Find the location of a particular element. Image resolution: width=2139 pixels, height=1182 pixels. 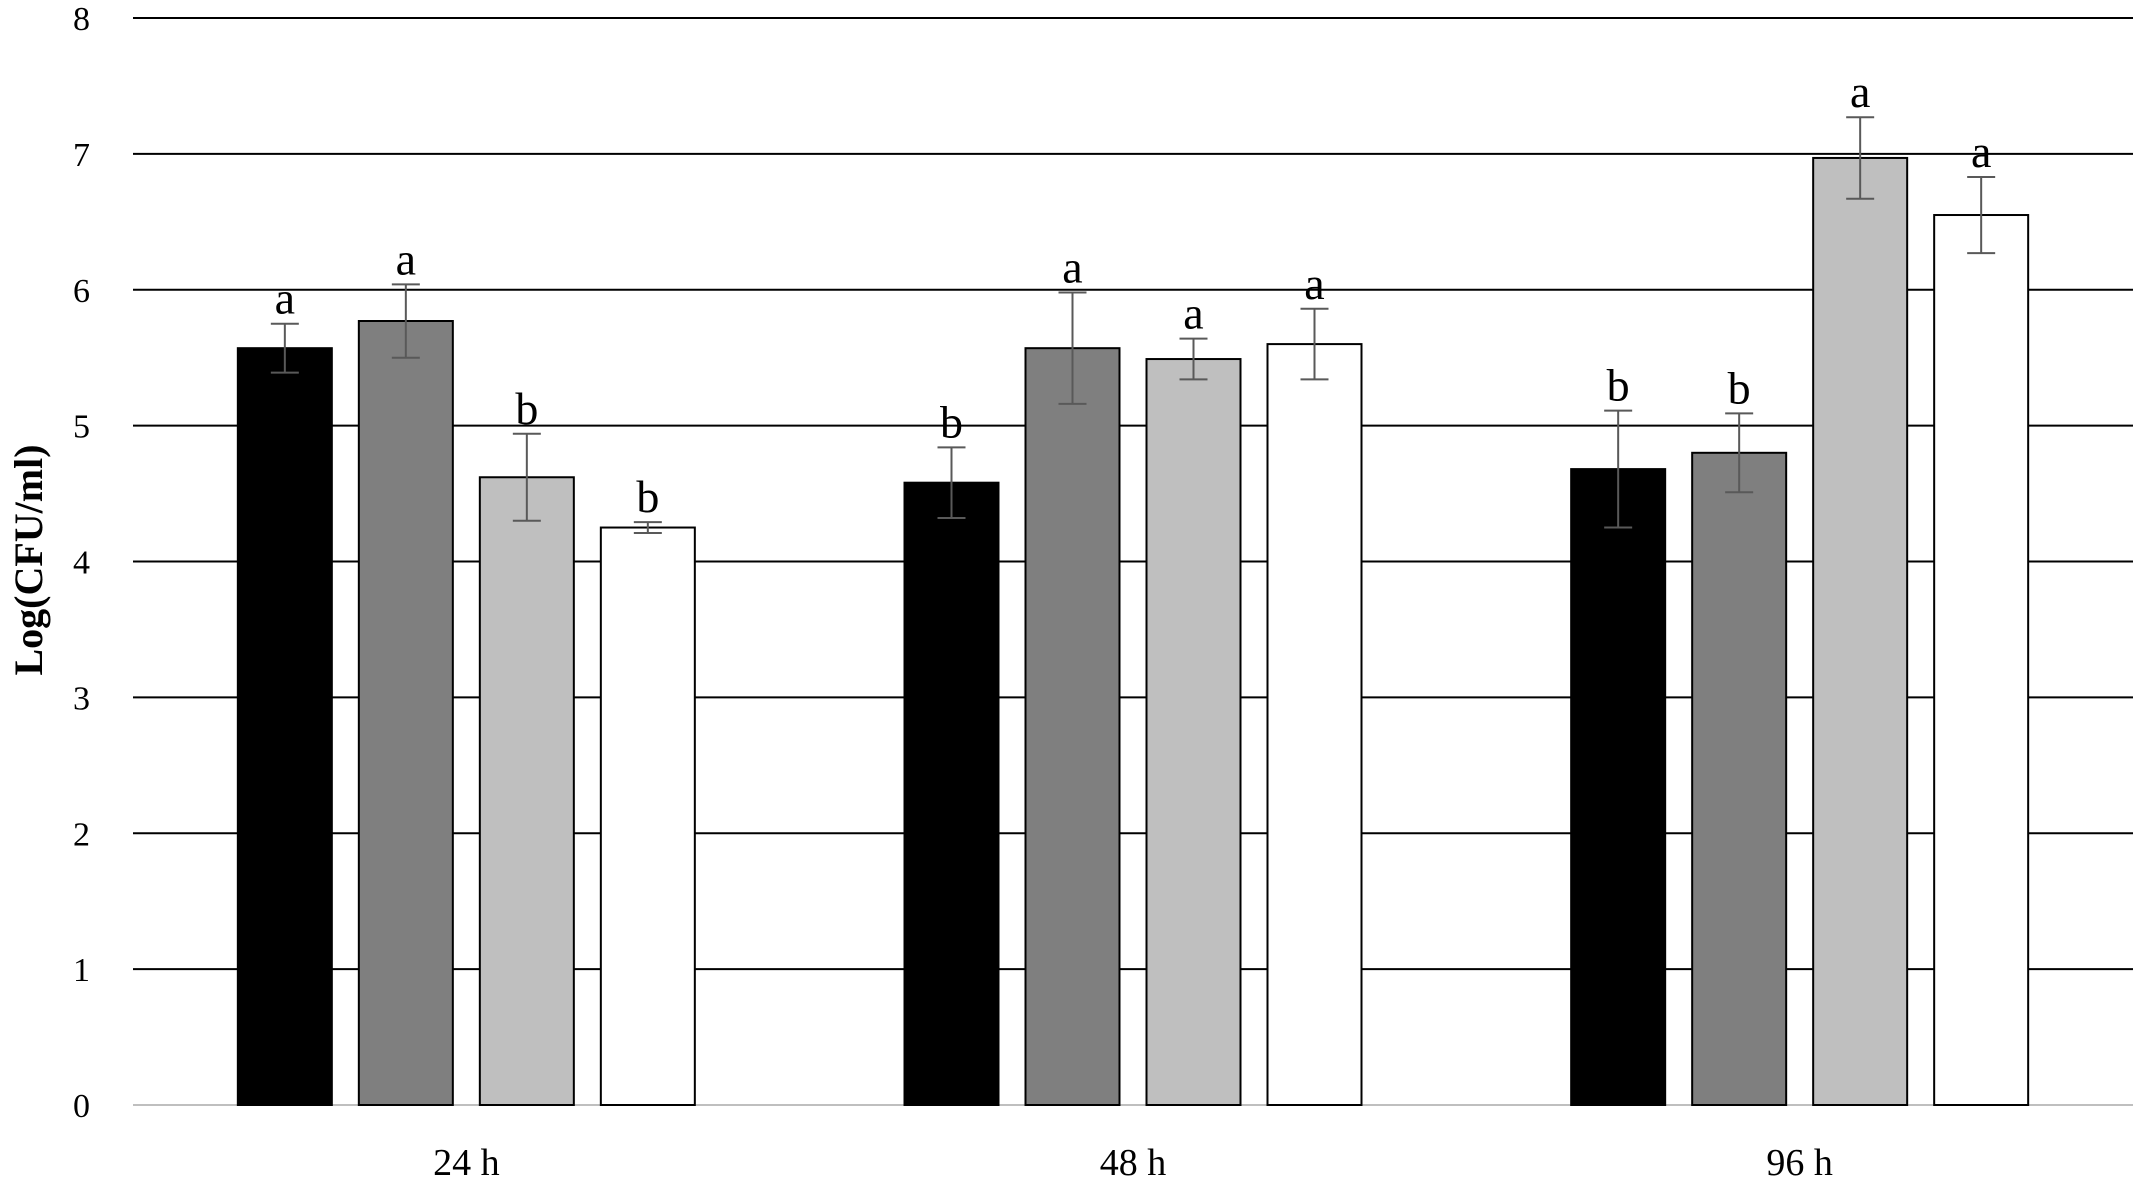

error-bar-48h-series1 is located at coordinates (951, 483).